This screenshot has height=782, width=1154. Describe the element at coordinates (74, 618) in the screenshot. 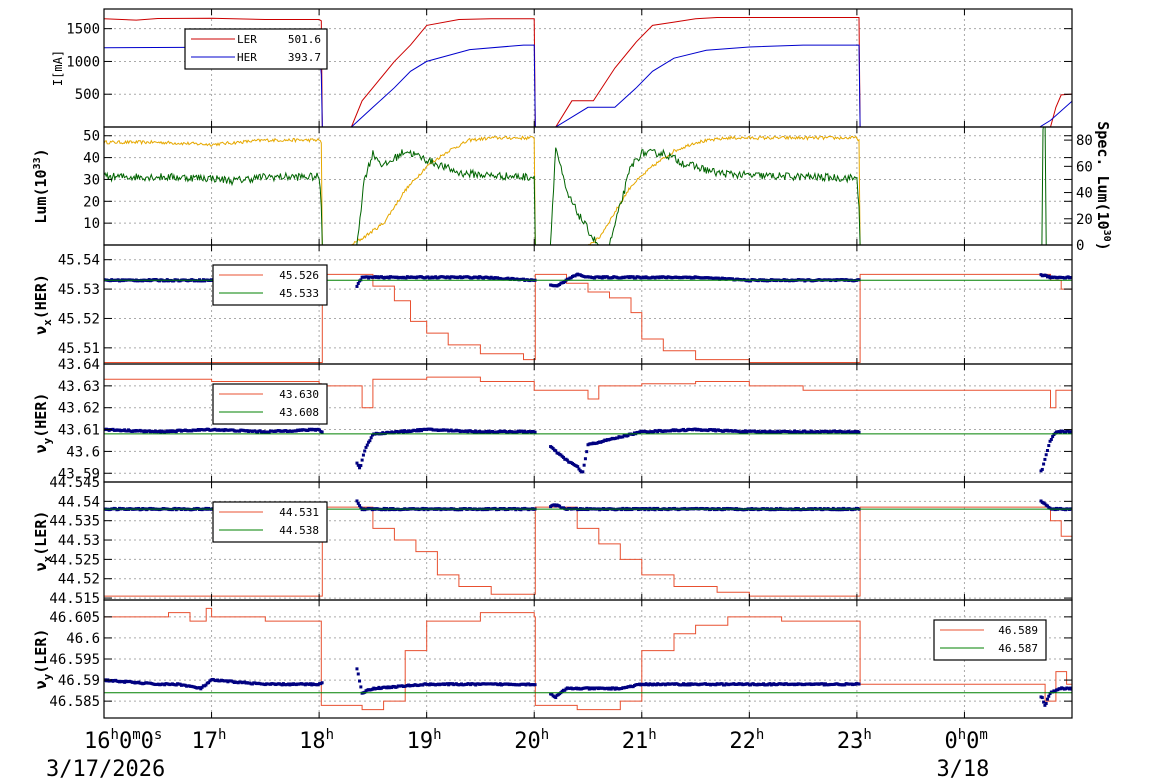

I see `y-tick-label: 46.605` at that location.